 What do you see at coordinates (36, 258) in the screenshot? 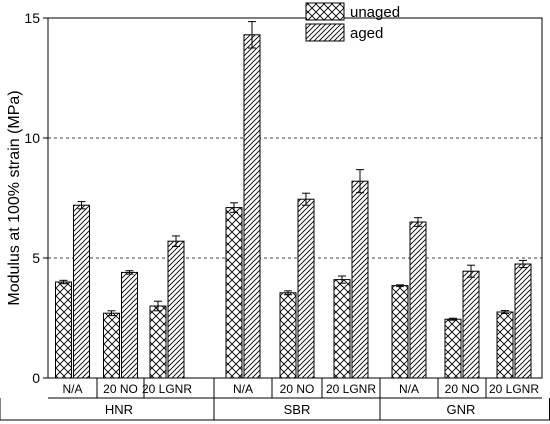
I see `y-tick-label: 5` at bounding box center [36, 258].